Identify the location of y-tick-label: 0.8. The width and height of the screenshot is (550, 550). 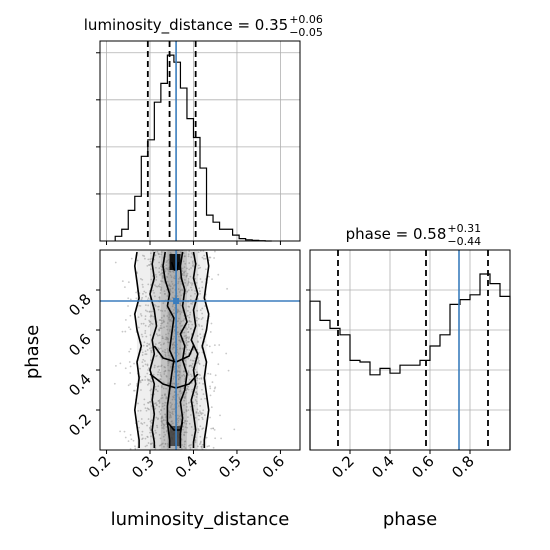
(80, 305).